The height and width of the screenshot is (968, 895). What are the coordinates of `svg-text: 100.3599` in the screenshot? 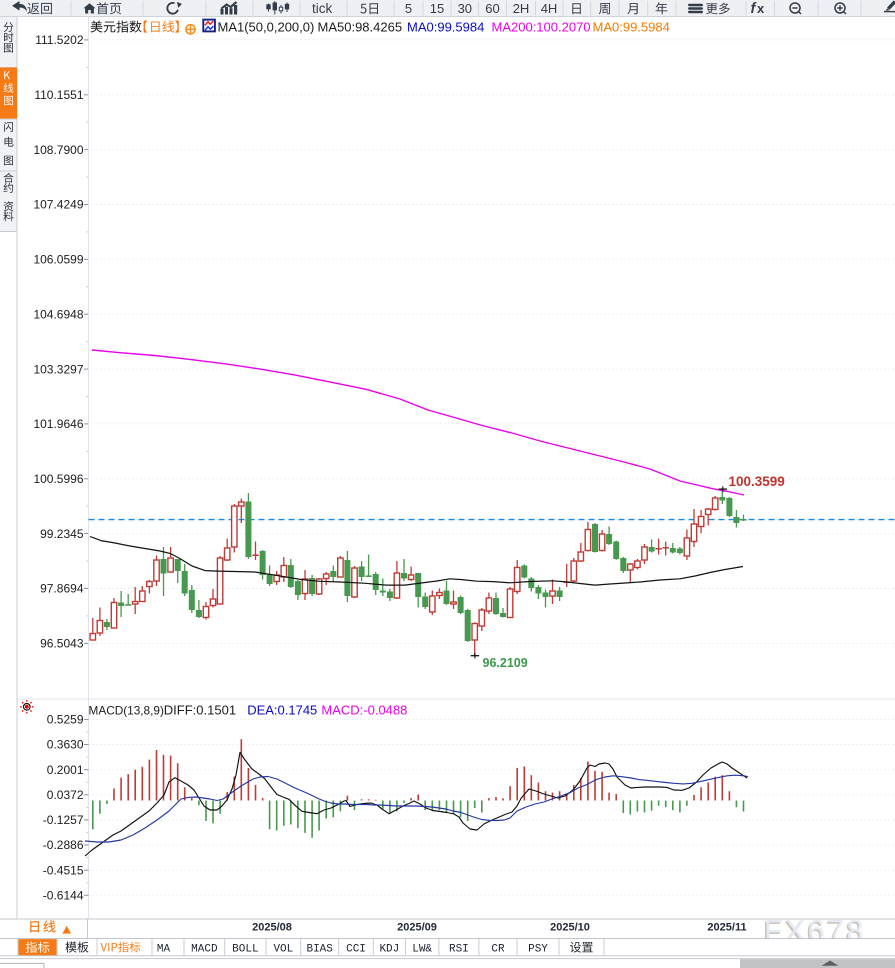 It's located at (757, 481).